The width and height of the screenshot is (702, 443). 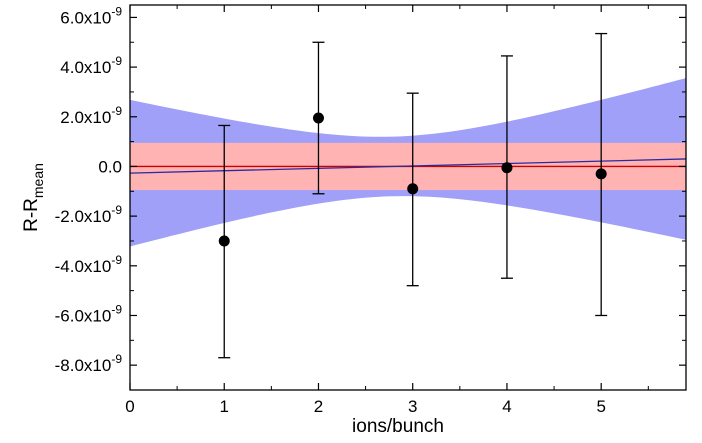 I want to click on x-tick-label: 1, so click(x=224, y=406).